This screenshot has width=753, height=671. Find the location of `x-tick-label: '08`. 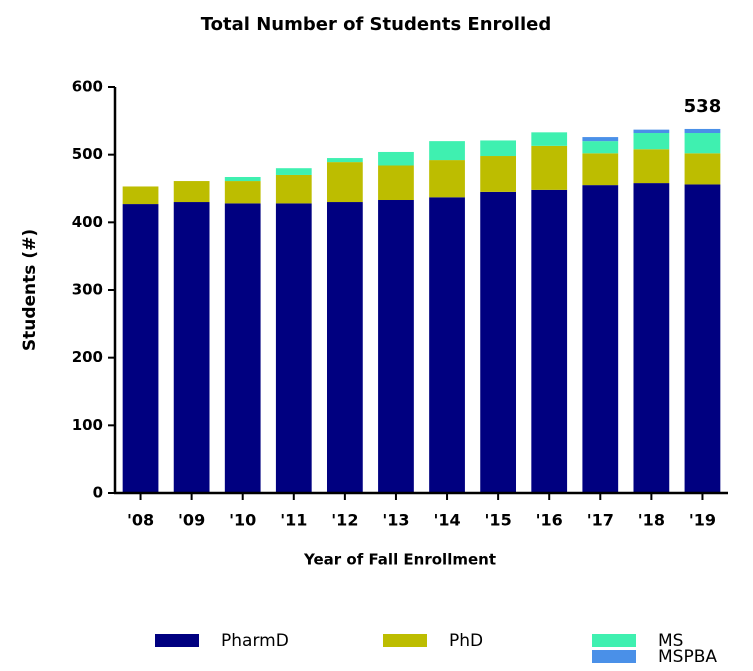

x-tick-label: '08 is located at coordinates (140, 520).